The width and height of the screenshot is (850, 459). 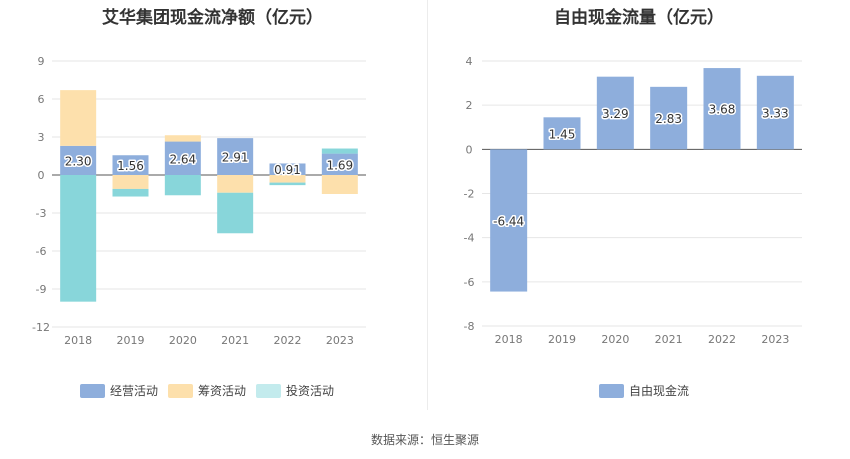 What do you see at coordinates (469, 105) in the screenshot?
I see `y-tick-label: 2` at bounding box center [469, 105].